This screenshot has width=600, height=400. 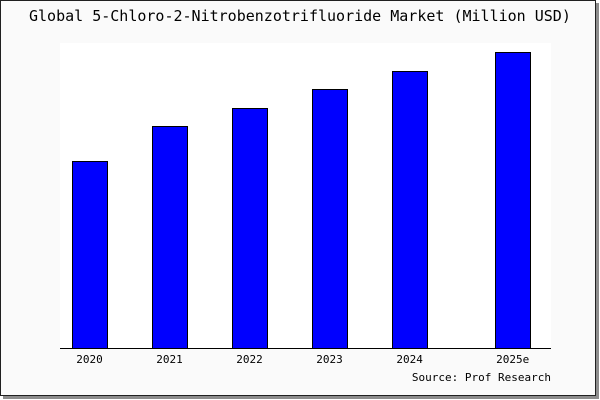 I want to click on x-tick-label-2024: 2024, so click(x=409, y=359).